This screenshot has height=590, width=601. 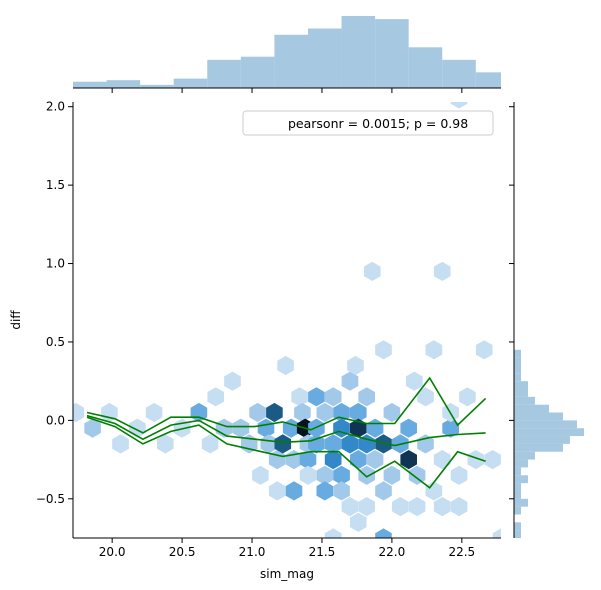 What do you see at coordinates (55, 107) in the screenshot?
I see `y-tick-label: 2.0` at bounding box center [55, 107].